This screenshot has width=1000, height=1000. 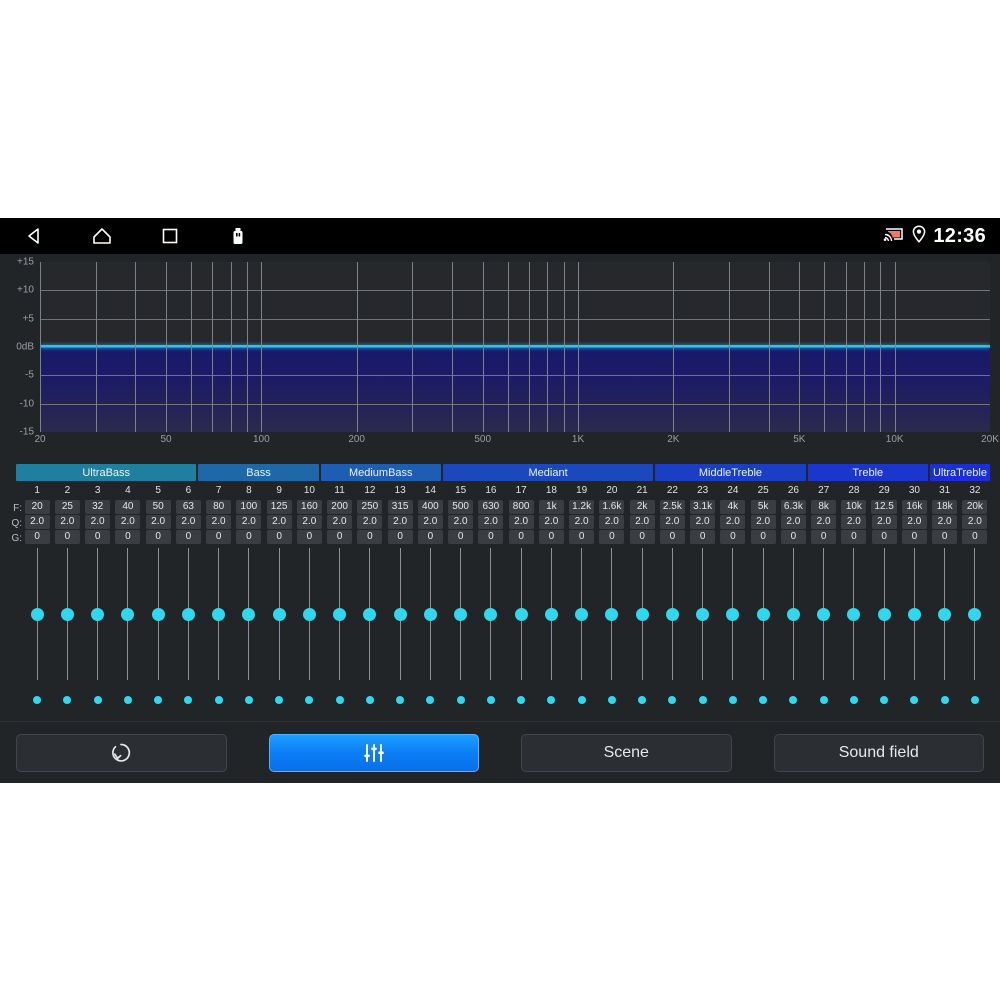 What do you see at coordinates (793, 507) in the screenshot?
I see `table-cell: 6.3k` at bounding box center [793, 507].